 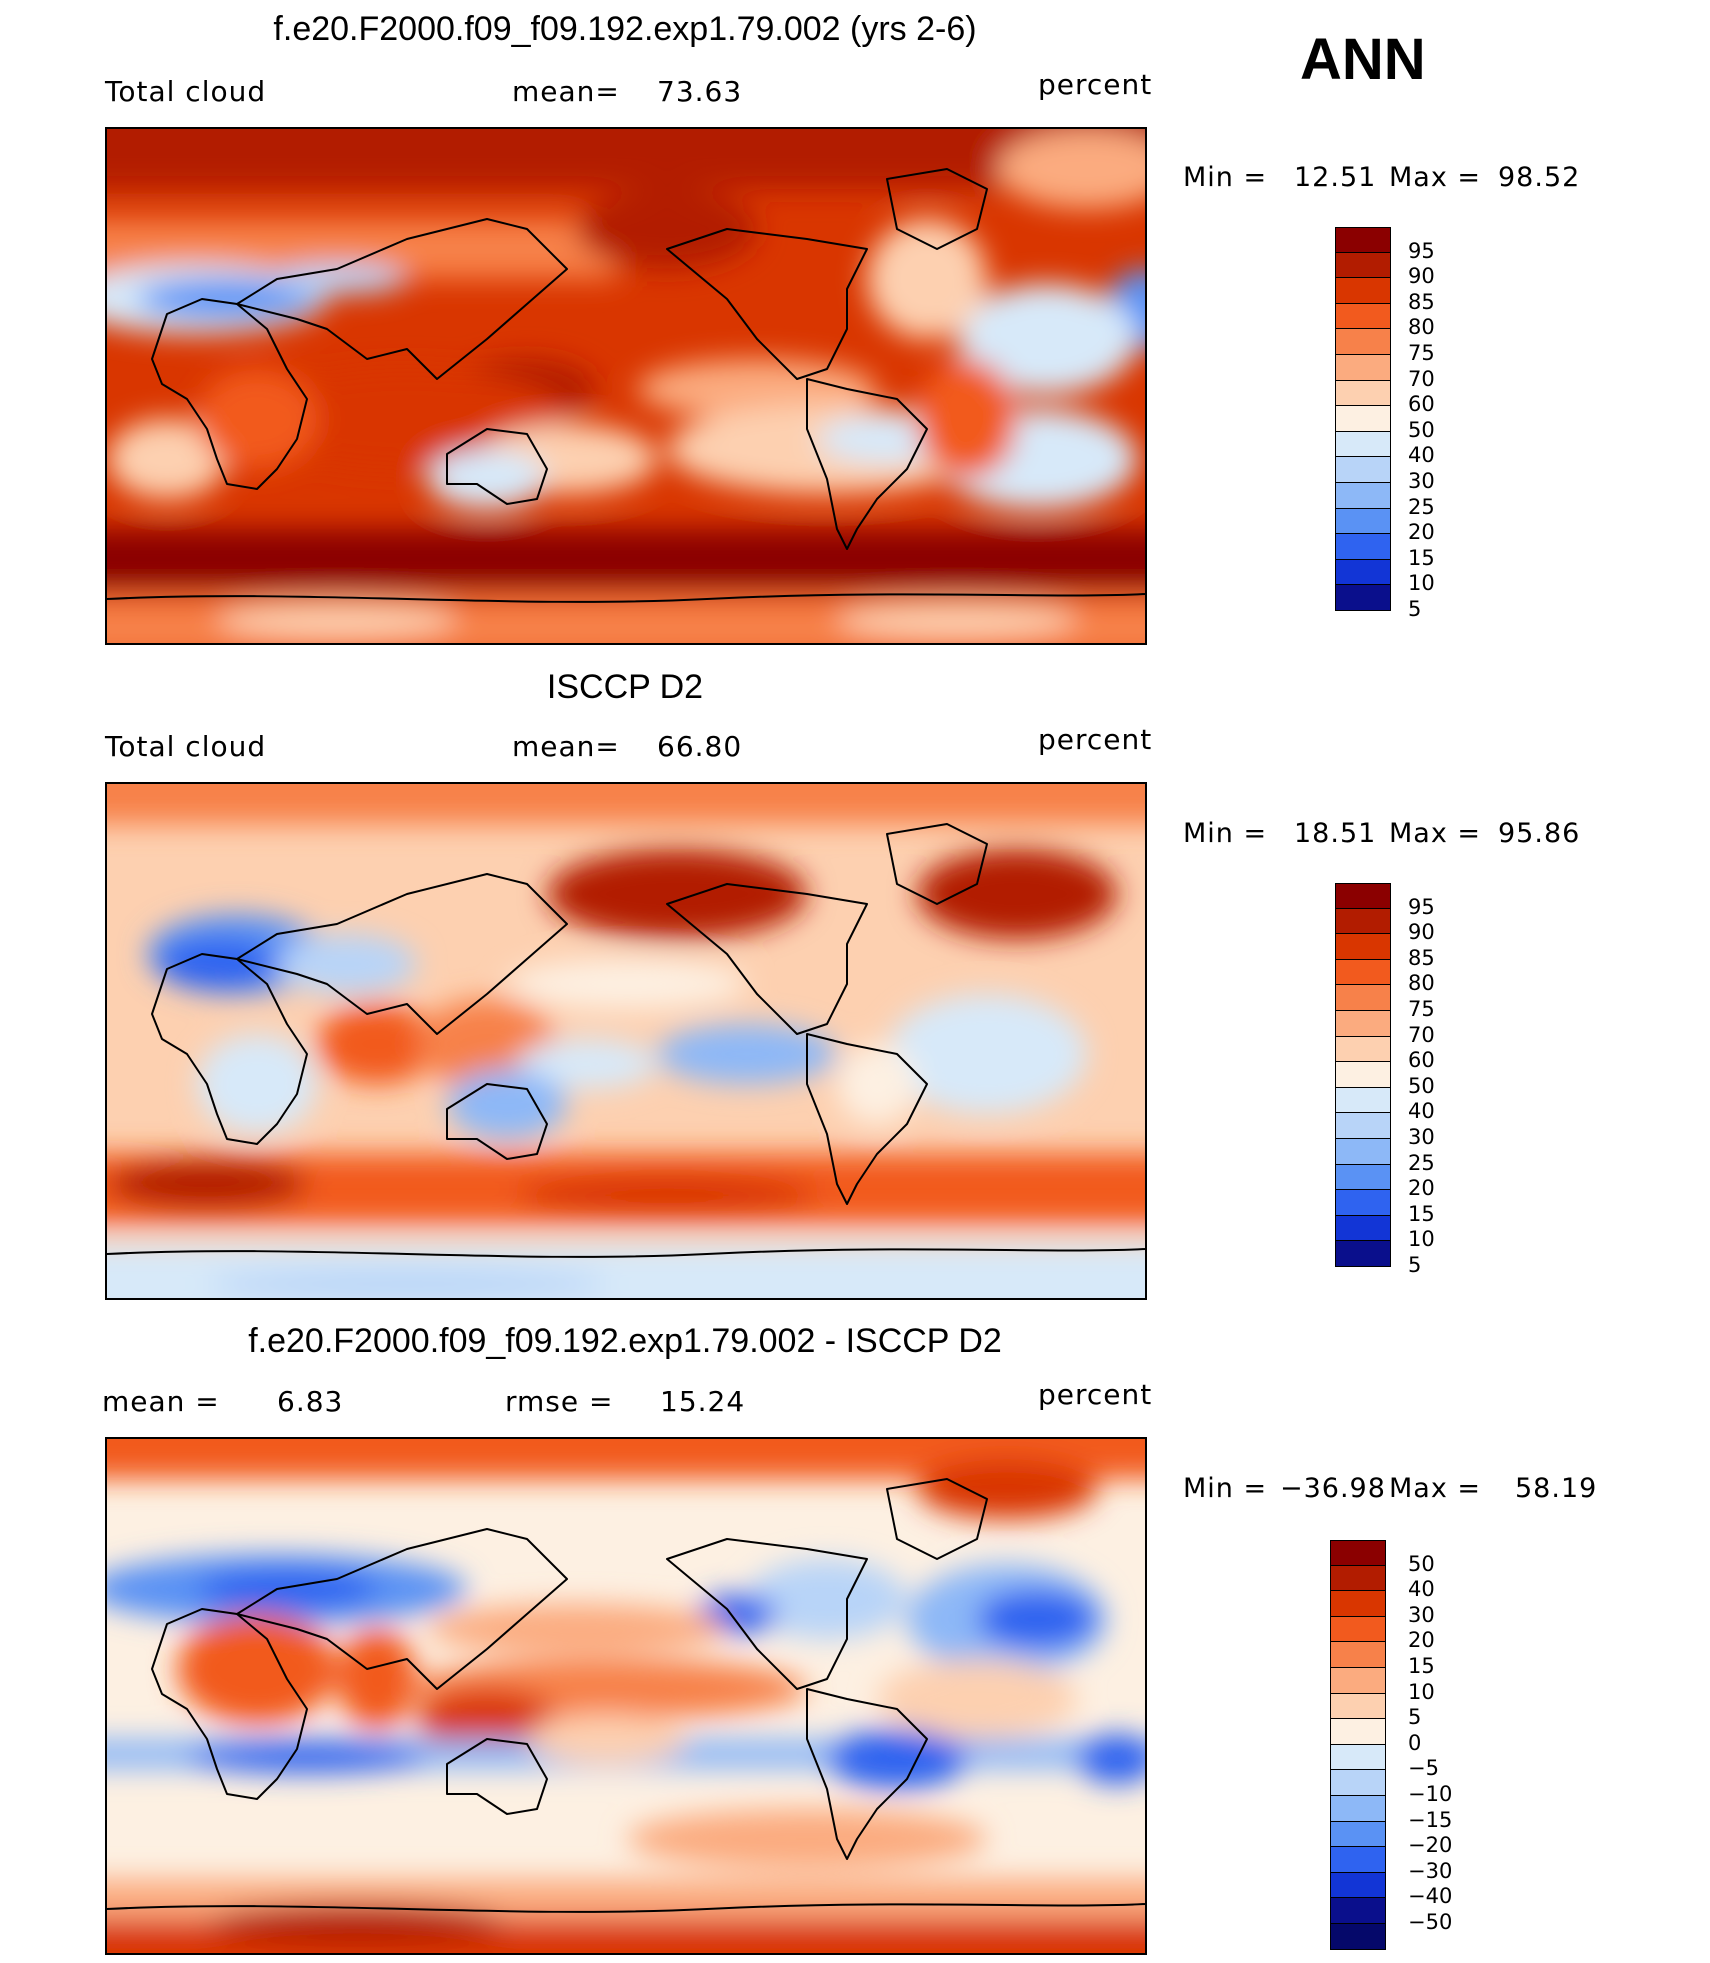 What do you see at coordinates (566, 91) in the screenshot?
I see `panel-model-mean-label: mean=` at bounding box center [566, 91].